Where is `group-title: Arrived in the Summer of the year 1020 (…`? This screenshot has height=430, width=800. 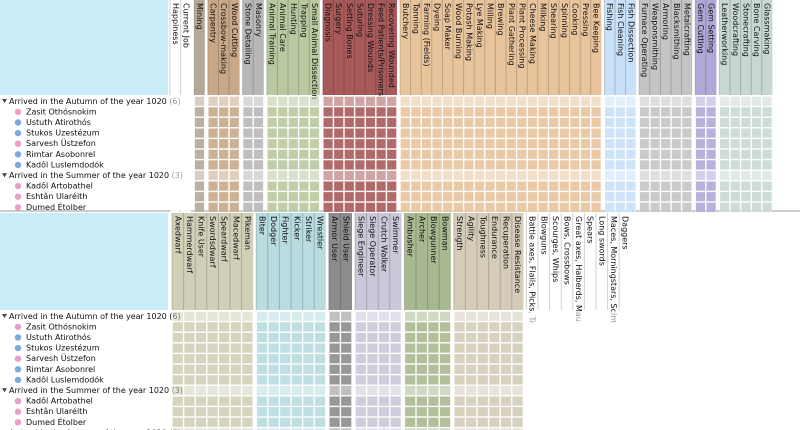
group-title: Arrived in the Summer of the year 1020 (… is located at coordinates (96, 390).